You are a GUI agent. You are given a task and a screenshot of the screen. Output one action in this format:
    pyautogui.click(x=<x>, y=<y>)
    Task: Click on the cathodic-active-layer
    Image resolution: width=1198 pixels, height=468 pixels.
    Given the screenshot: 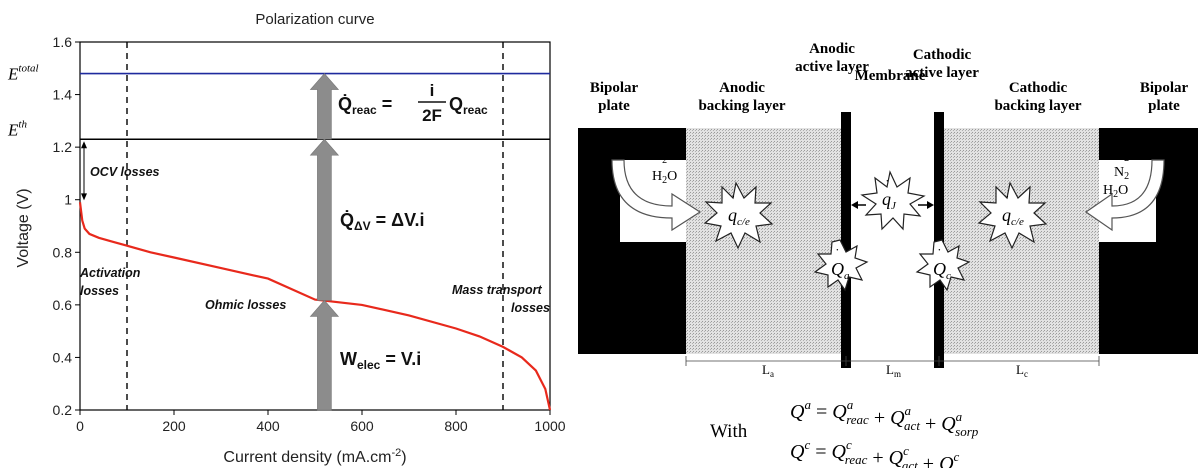 What is the action you would take?
    pyautogui.click(x=939, y=240)
    